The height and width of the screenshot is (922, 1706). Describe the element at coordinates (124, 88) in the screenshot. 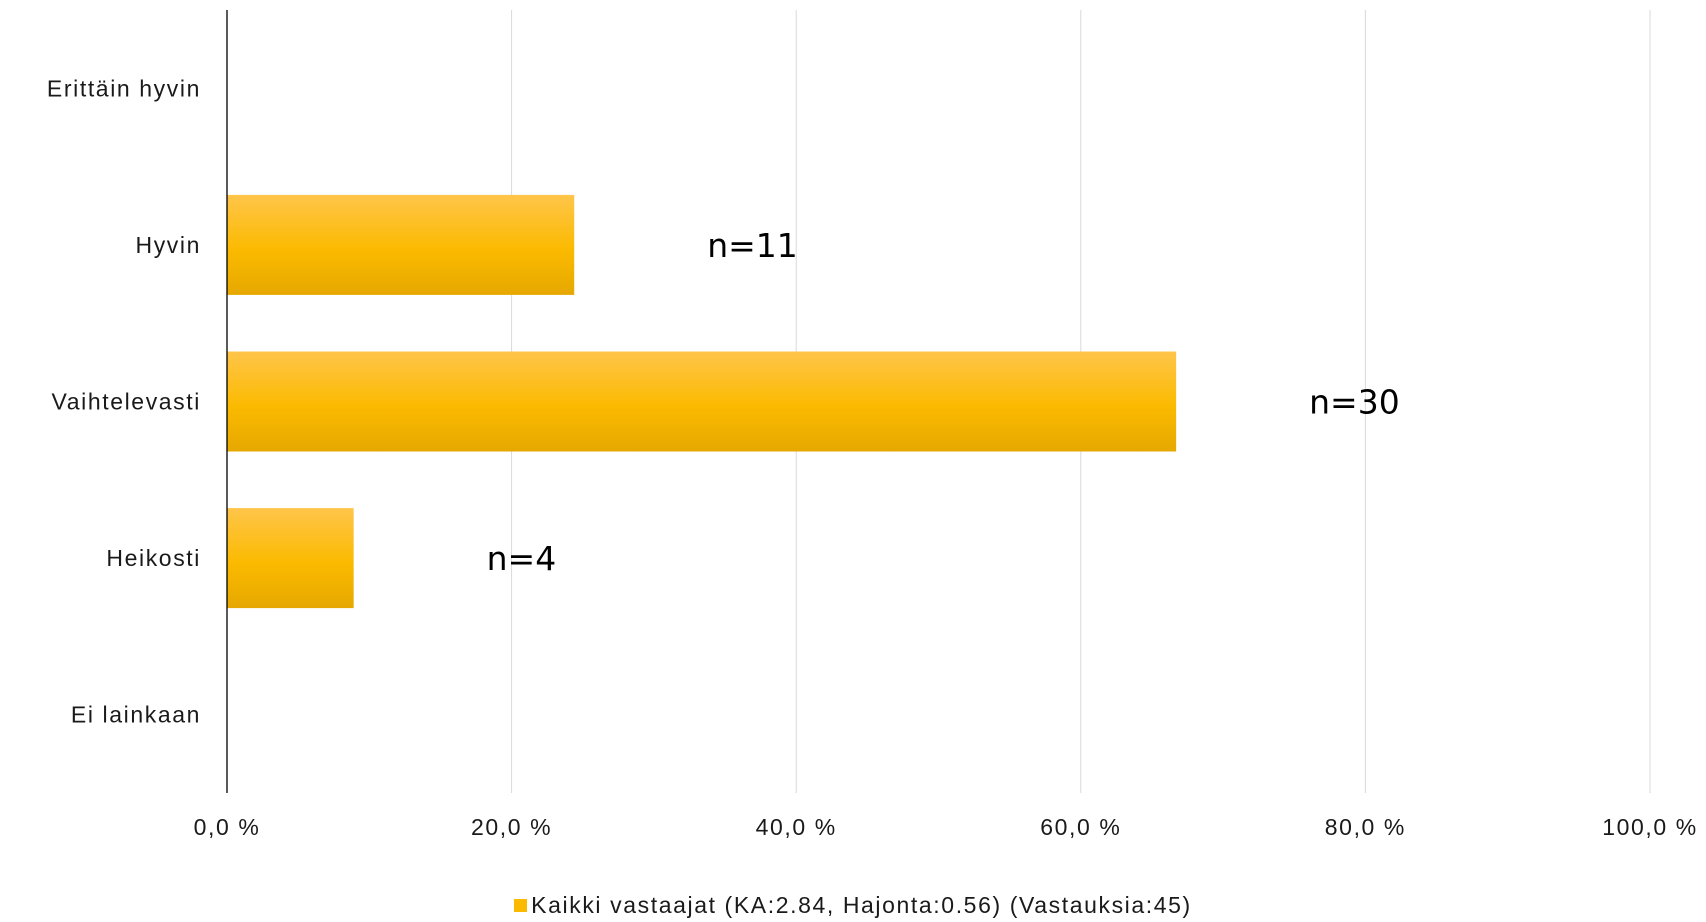

I see `category-label: Erittäin hyvin` at that location.